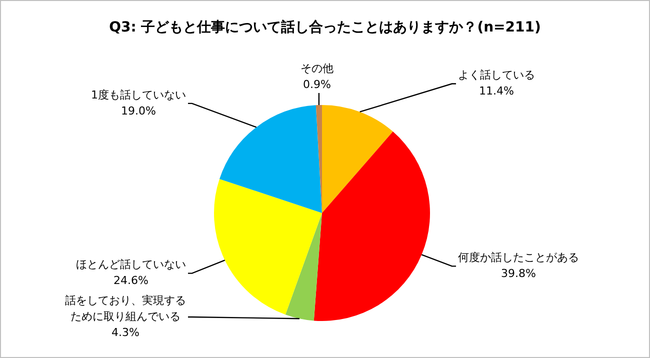 The height and width of the screenshot is (358, 650). I want to click on data-label: 39.8%, so click(518, 273).